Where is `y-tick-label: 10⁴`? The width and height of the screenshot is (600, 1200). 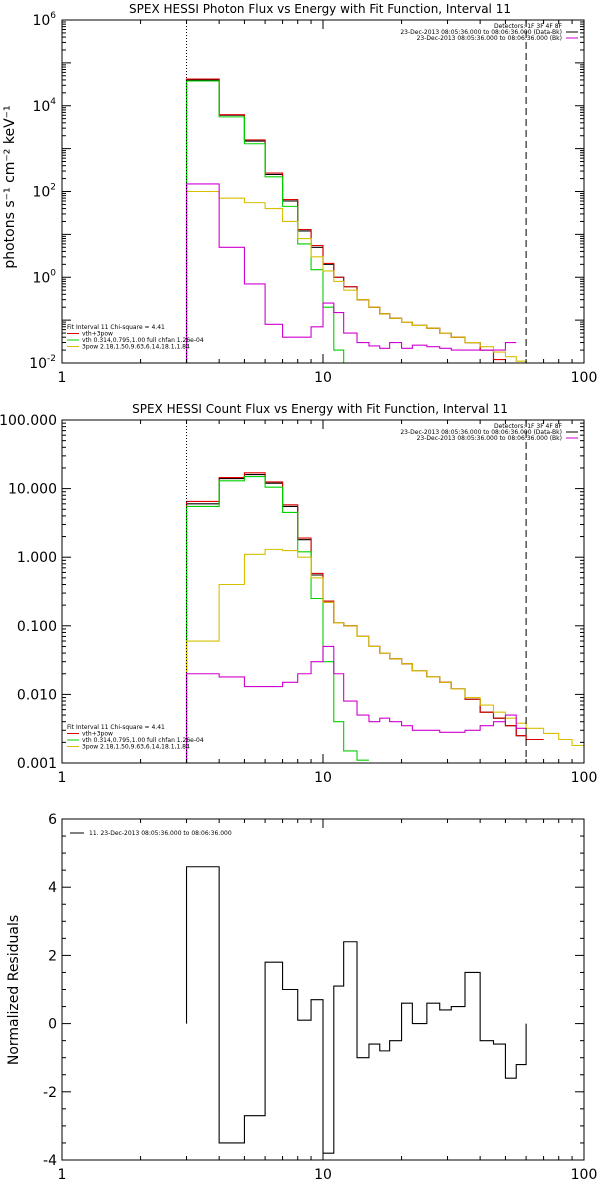 y-tick-label: 10⁴ is located at coordinates (44, 106).